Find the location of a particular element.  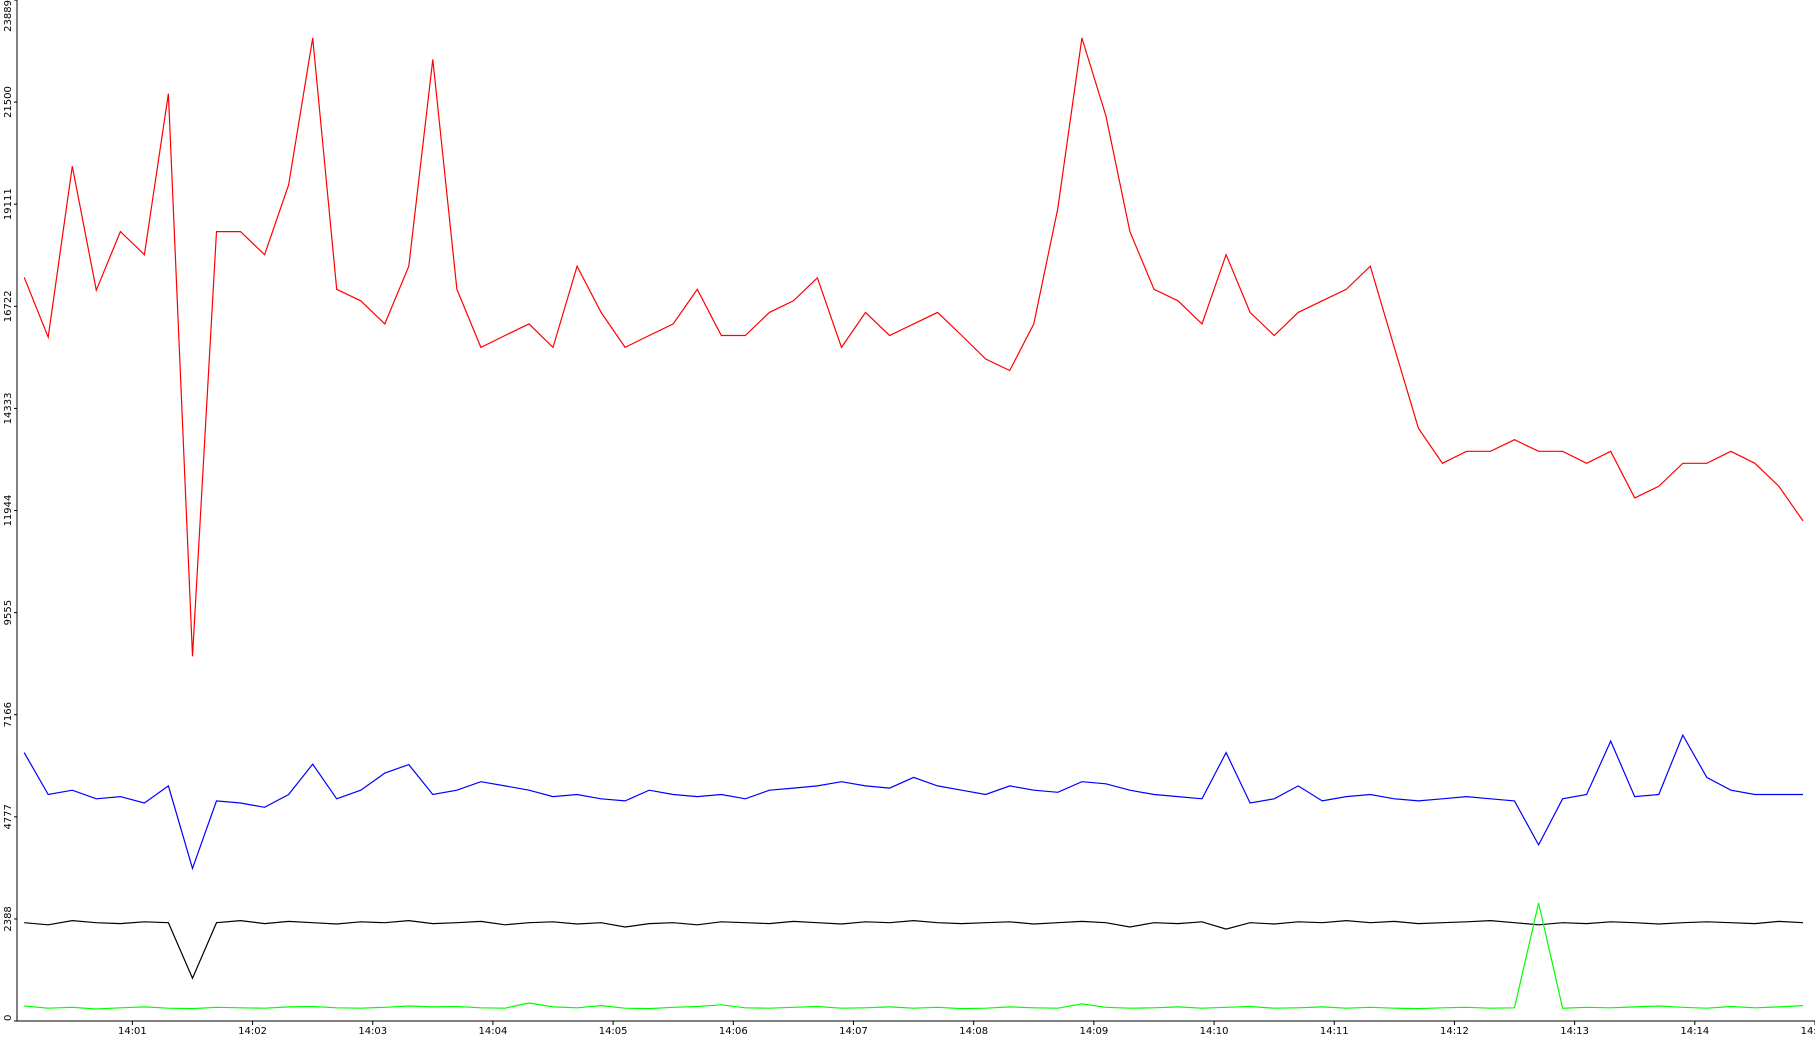

y-tick-label: 11944 is located at coordinates (8, 511).